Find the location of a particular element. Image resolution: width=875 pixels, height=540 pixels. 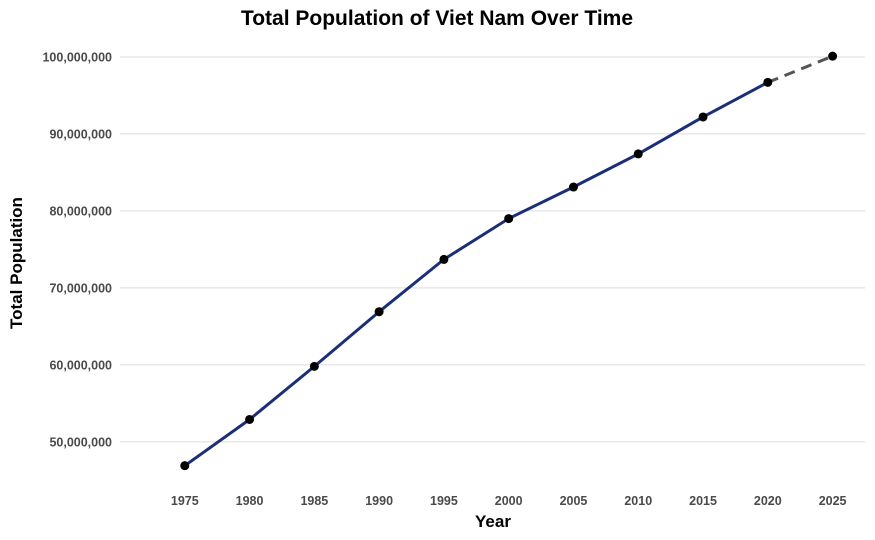

x-tick-label: 2000 is located at coordinates (509, 501).